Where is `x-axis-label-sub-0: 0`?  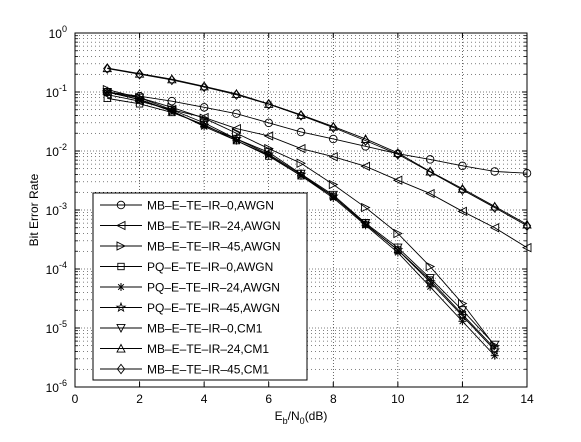 x-axis-label-sub-0: 0 is located at coordinates (302, 421).